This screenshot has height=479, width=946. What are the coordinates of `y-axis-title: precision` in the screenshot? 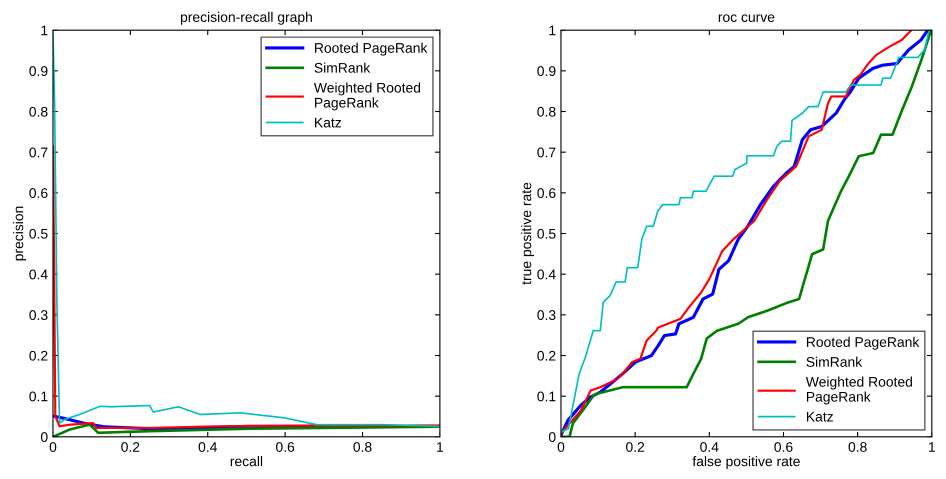 It's located at (19, 233).